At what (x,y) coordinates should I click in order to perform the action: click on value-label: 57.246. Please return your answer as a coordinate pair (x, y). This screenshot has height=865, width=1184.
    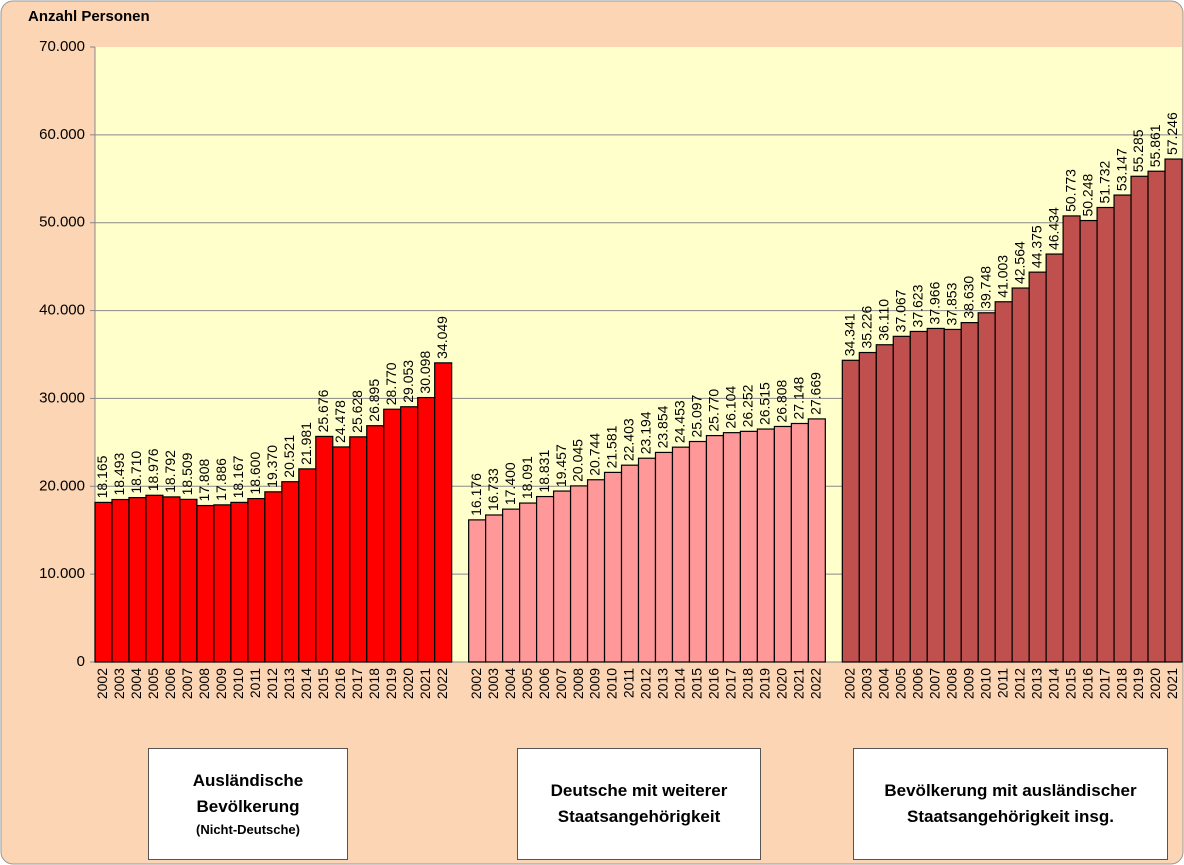
    Looking at the image, I should click on (1172, 133).